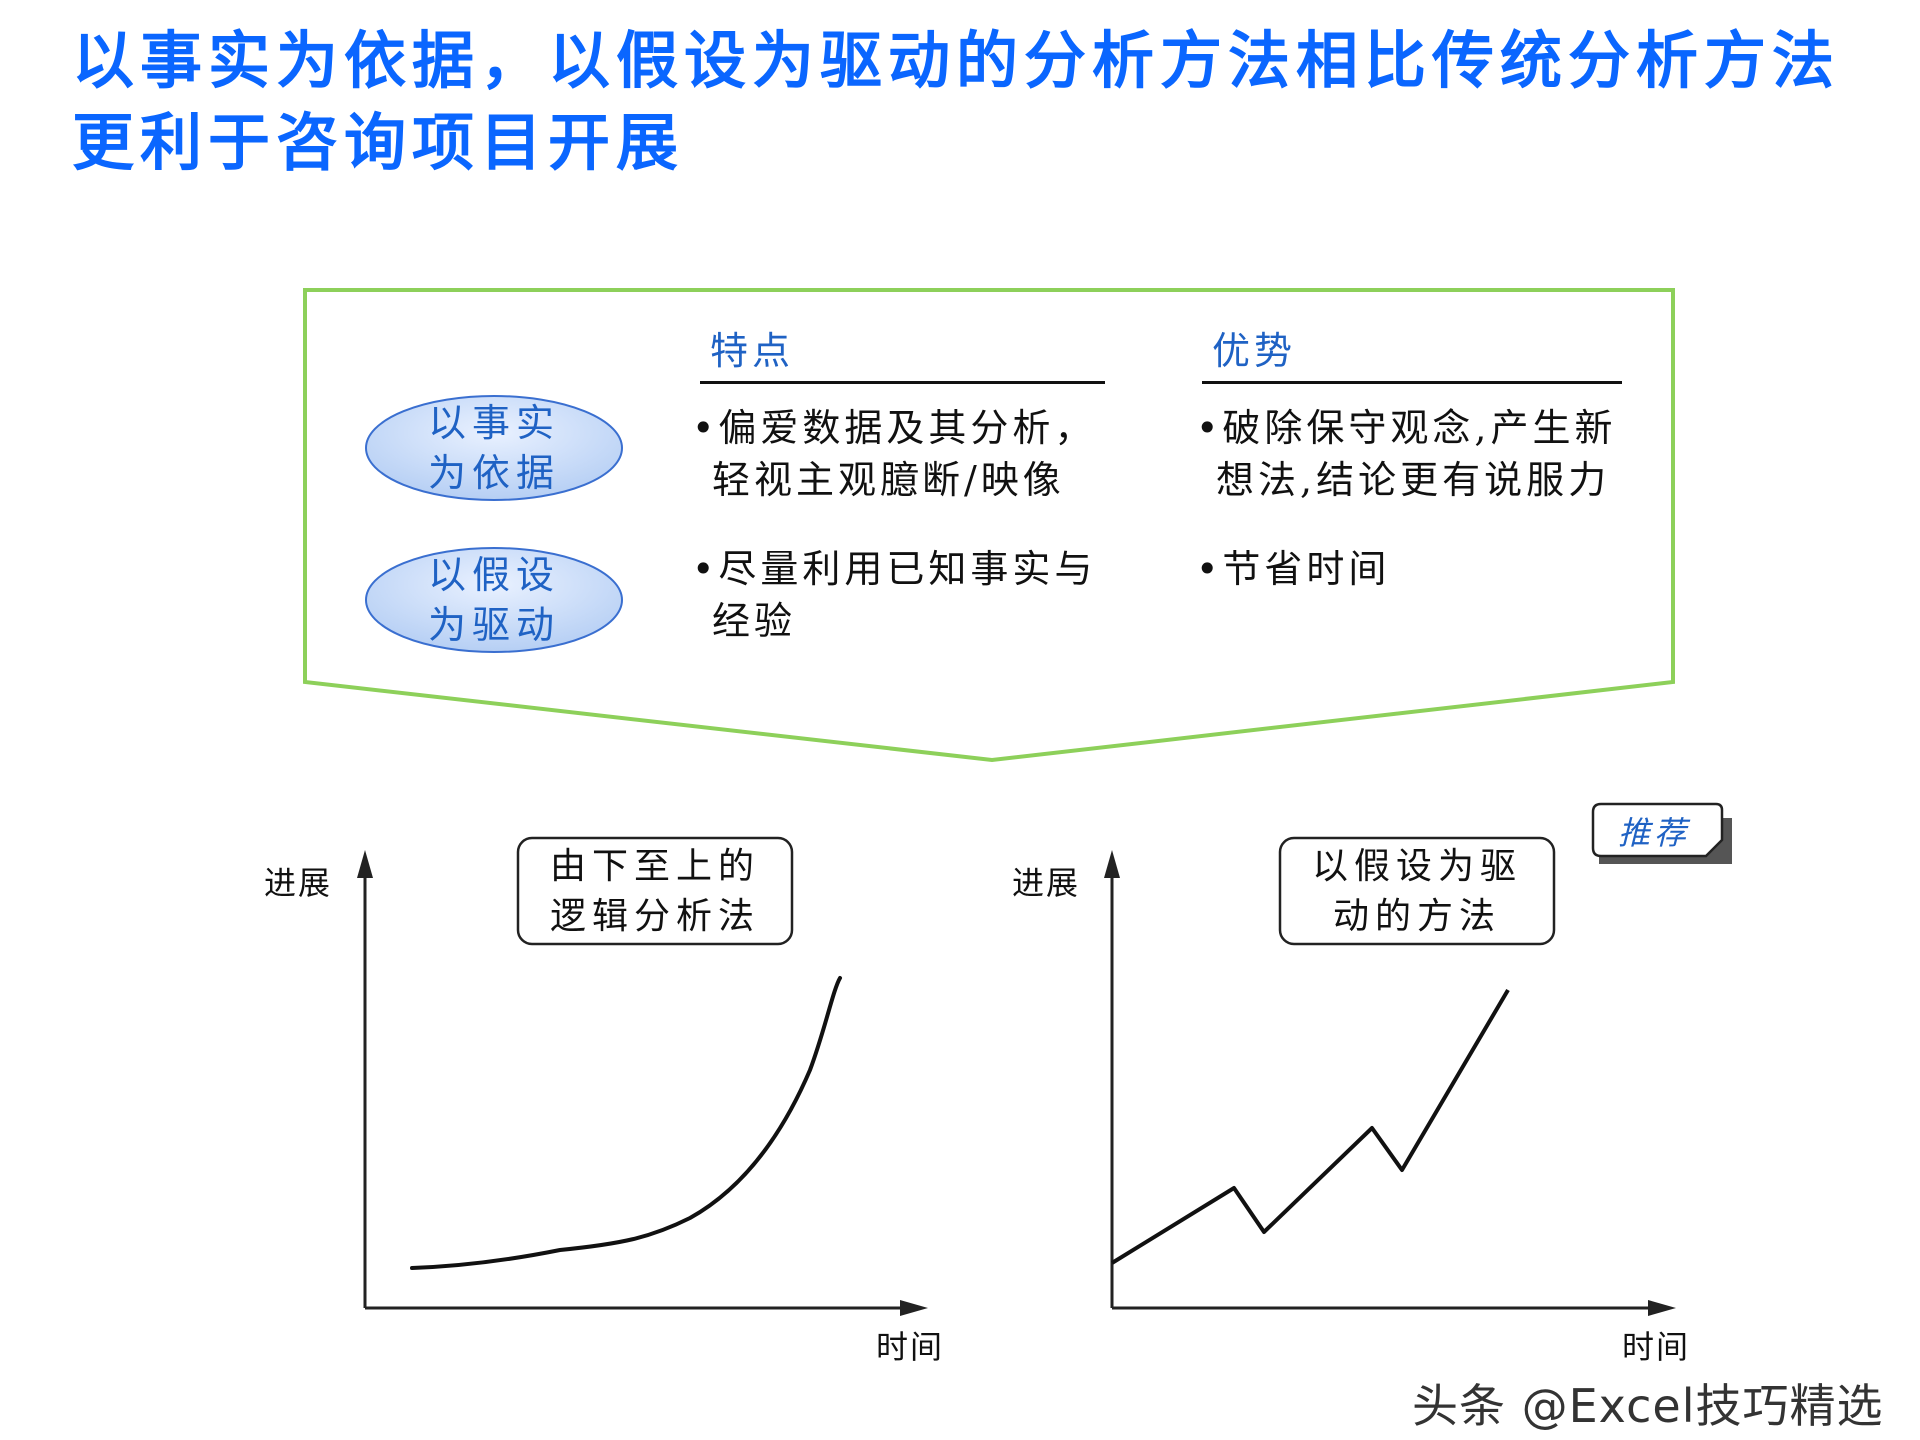 Image resolution: width=1920 pixels, height=1440 pixels. I want to click on oval-hypothesis-driven, so click(494, 600).